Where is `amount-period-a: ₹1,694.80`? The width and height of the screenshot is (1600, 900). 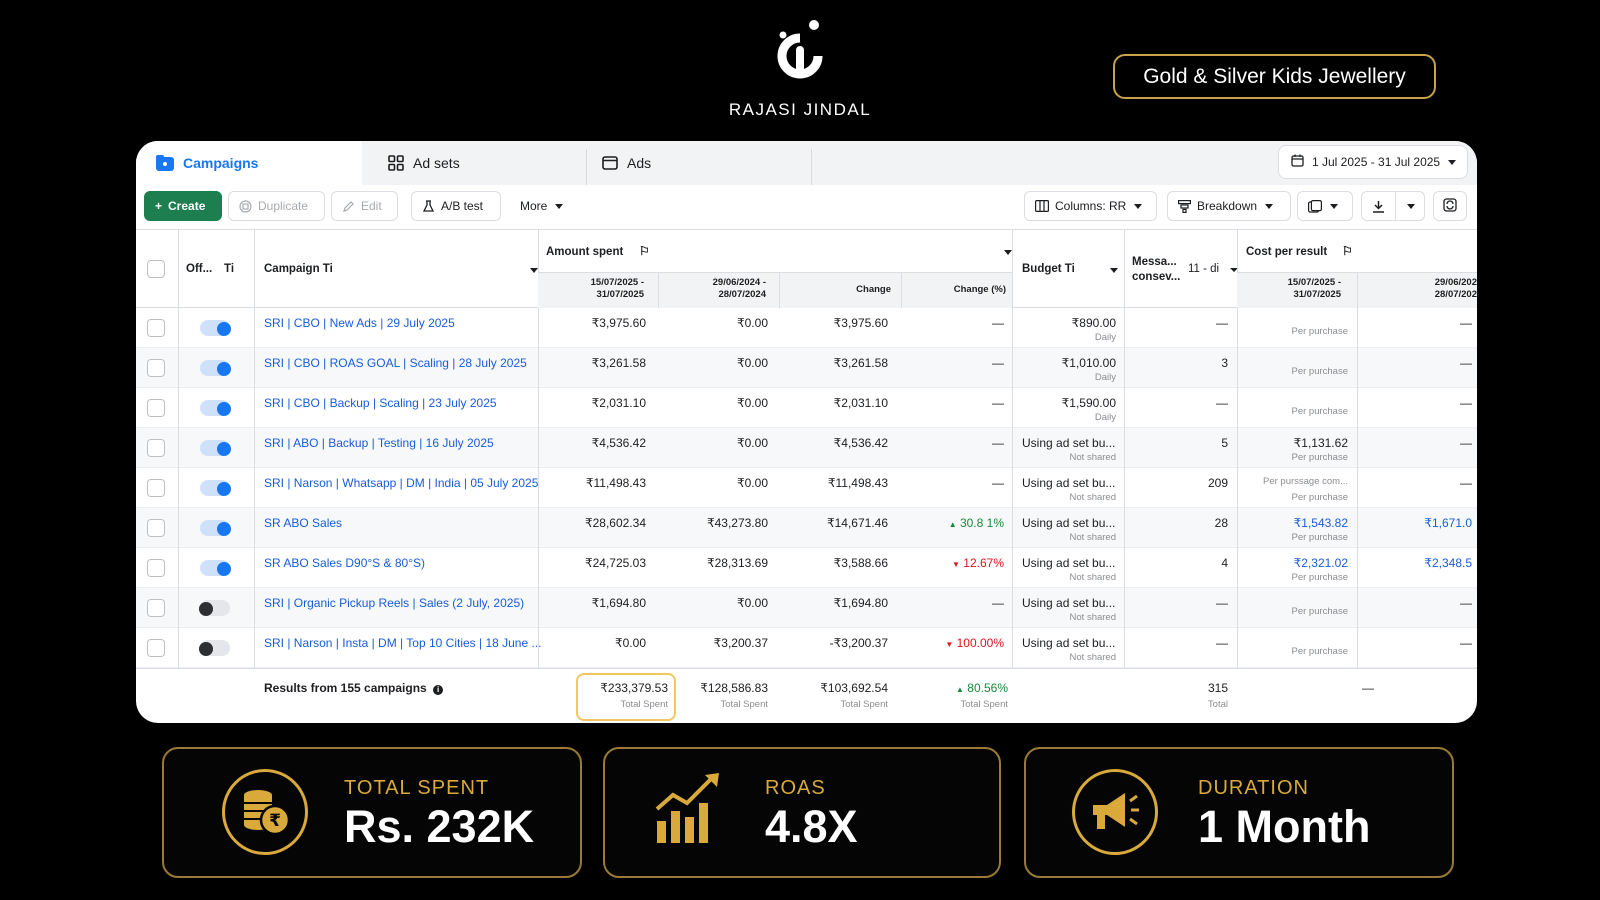 amount-period-a: ₹1,694.80 is located at coordinates (618, 603).